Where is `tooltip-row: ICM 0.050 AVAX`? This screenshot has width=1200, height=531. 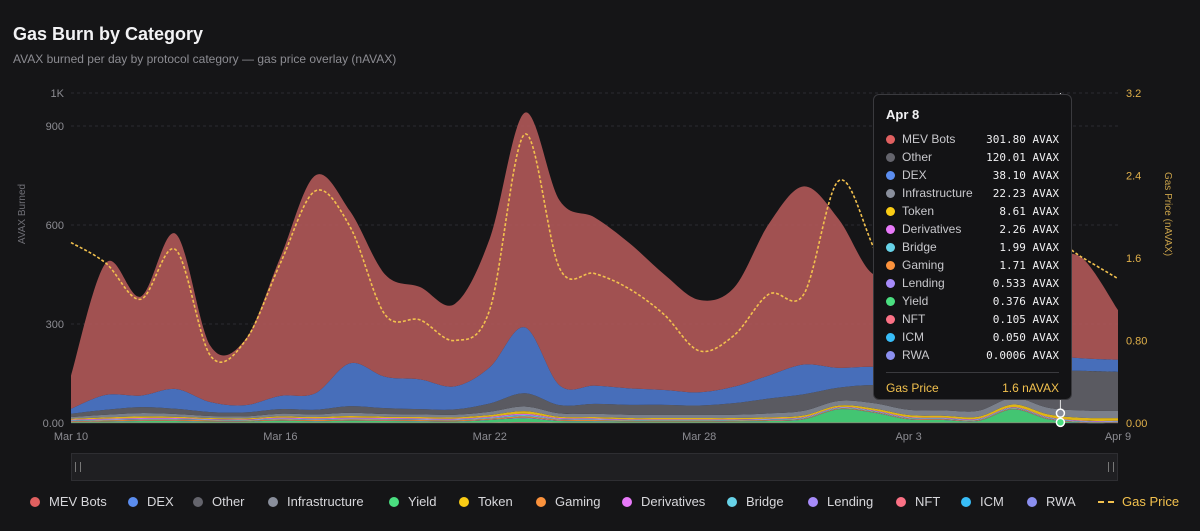 tooltip-row: ICM 0.050 AVAX is located at coordinates (972, 337).